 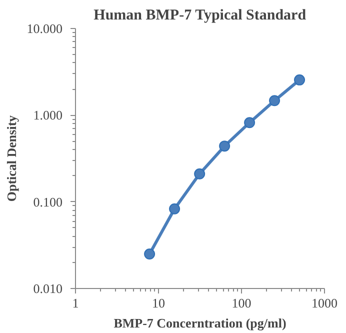 I want to click on x-tick-label: 1, so click(x=75, y=303).